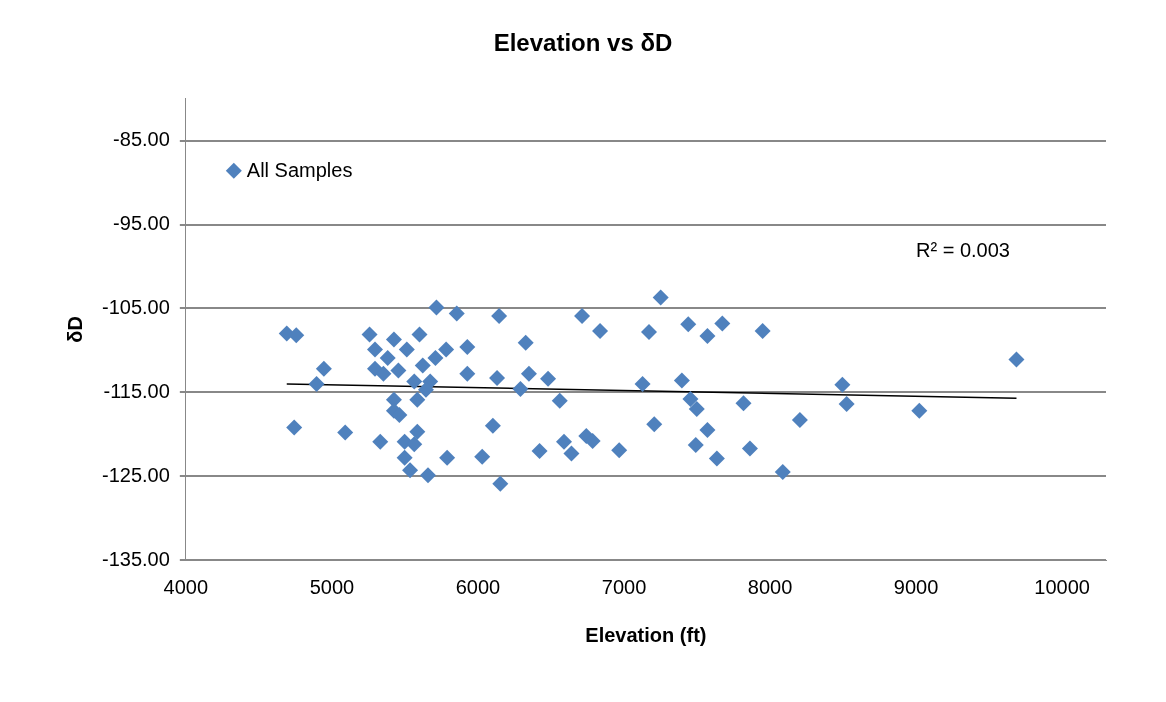 The image size is (1166, 702). Describe the element at coordinates (141, 223) in the screenshot. I see `y-tick-label: -95.00` at that location.